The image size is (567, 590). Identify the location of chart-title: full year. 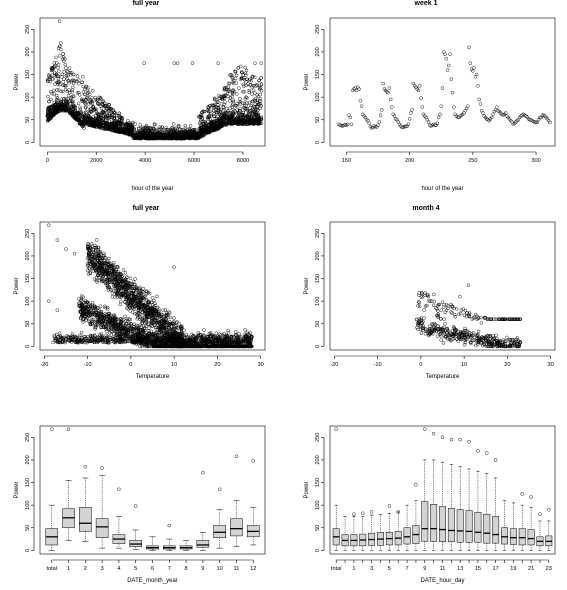
(146, 208).